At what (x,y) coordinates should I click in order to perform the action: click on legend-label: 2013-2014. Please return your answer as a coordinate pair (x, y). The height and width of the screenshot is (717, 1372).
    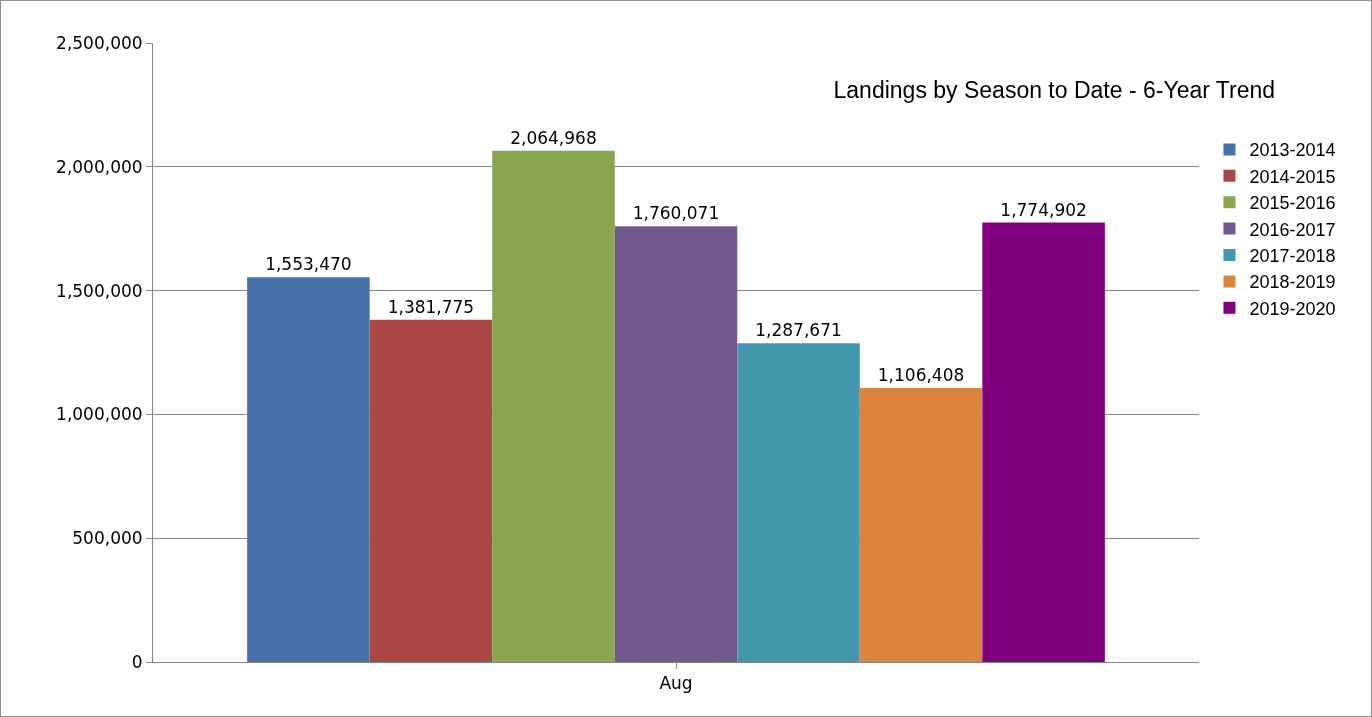
    Looking at the image, I should click on (1292, 150).